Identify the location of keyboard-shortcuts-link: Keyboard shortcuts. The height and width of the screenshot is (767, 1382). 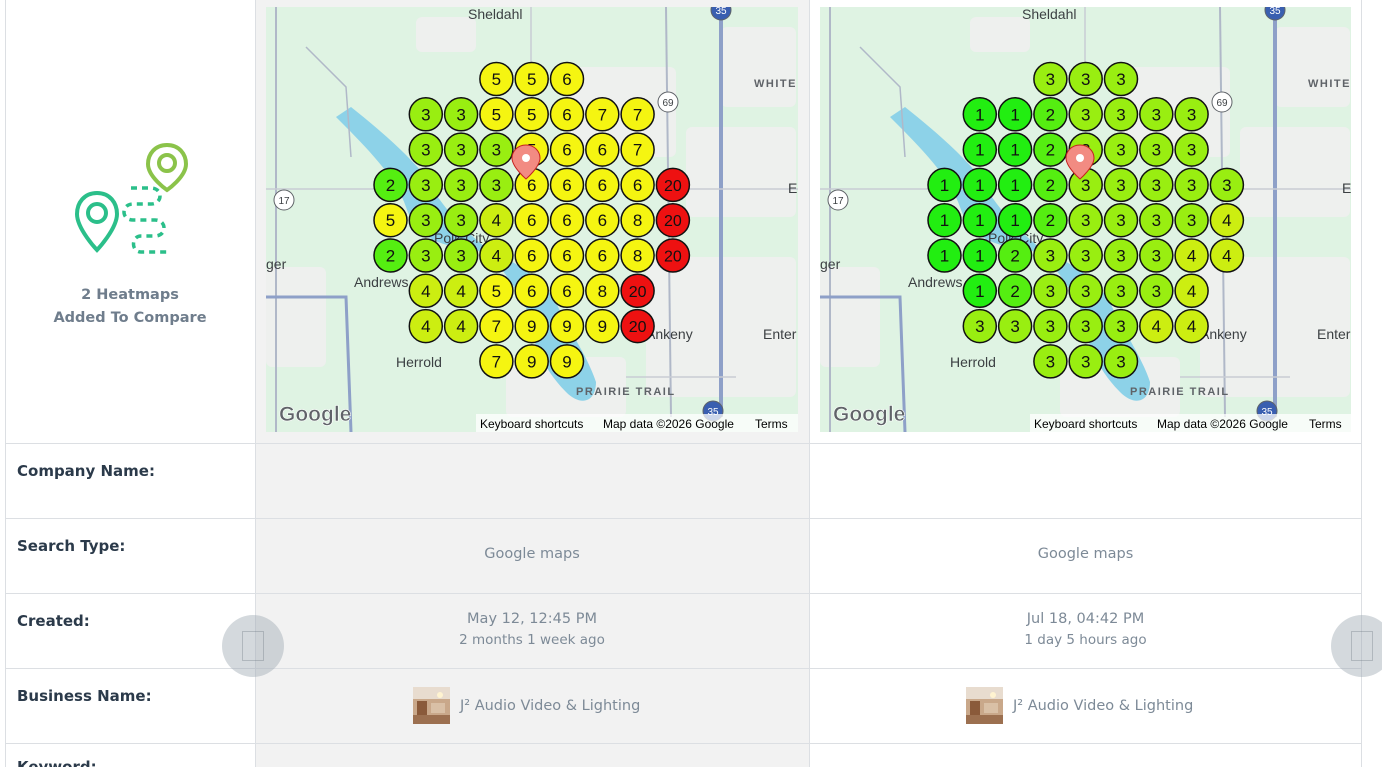
(531, 424).